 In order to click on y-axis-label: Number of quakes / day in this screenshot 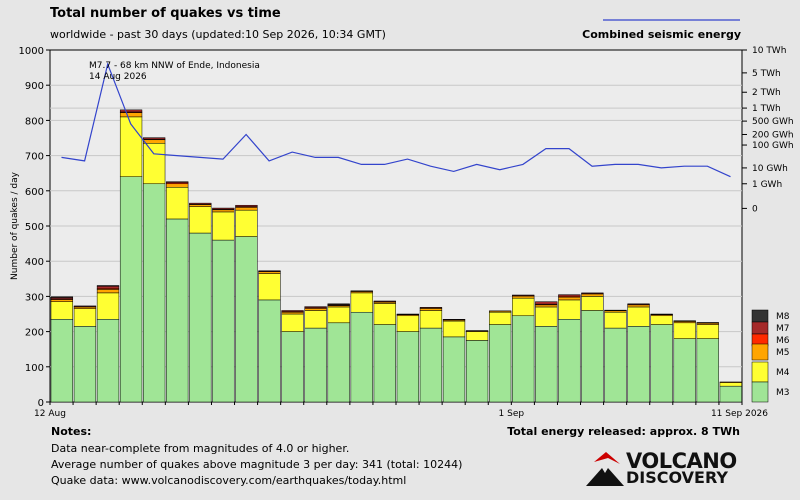, I will do `click(15, 225)`.